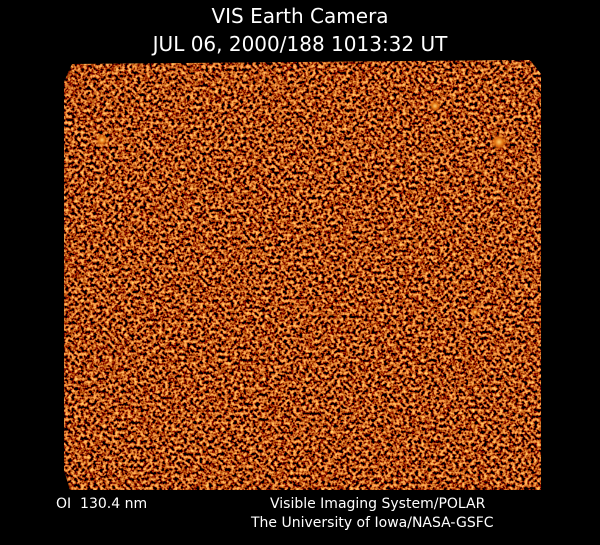 This screenshot has width=600, height=545. Describe the element at coordinates (101, 504) in the screenshot. I see `wavelength: OI 130.4 nm` at that location.